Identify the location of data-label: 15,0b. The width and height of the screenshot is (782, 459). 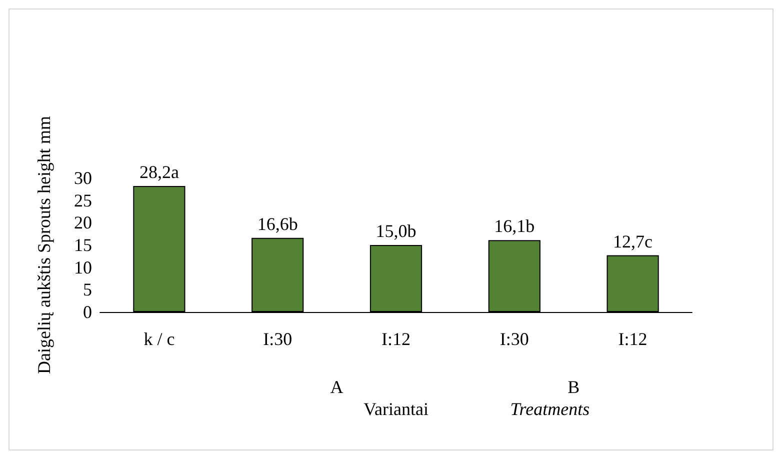
(396, 231).